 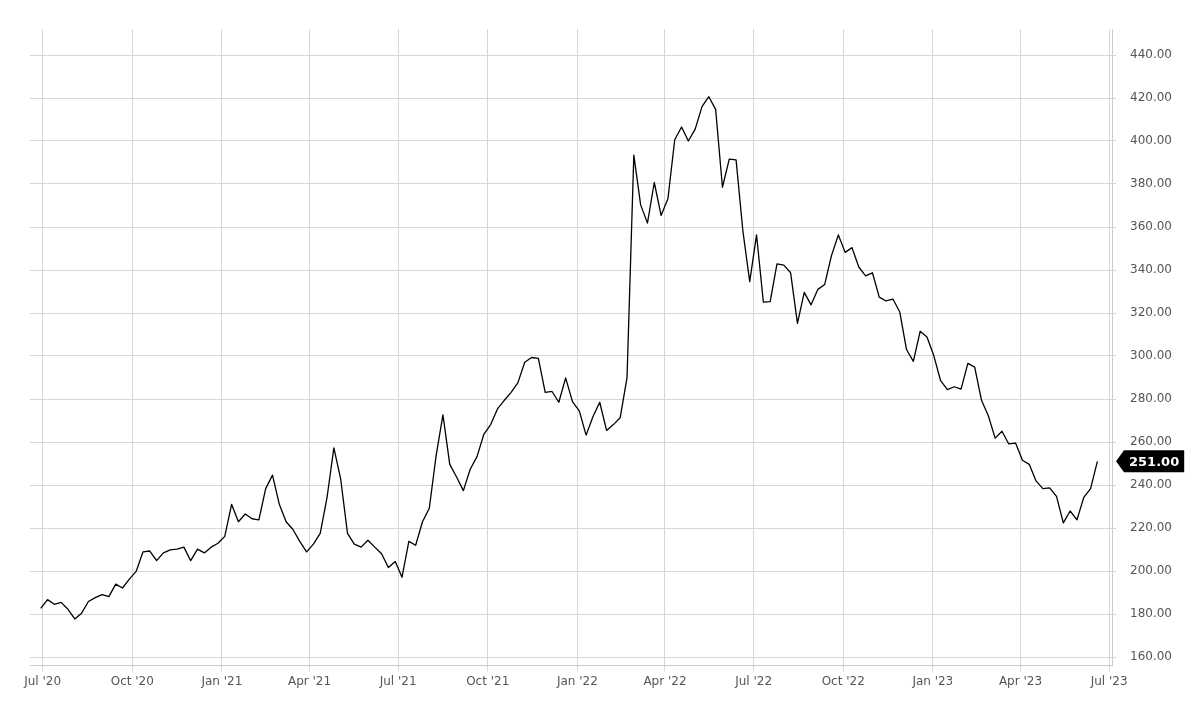 What do you see at coordinates (309, 680) in the screenshot?
I see `x-tick-label: Apr '21` at bounding box center [309, 680].